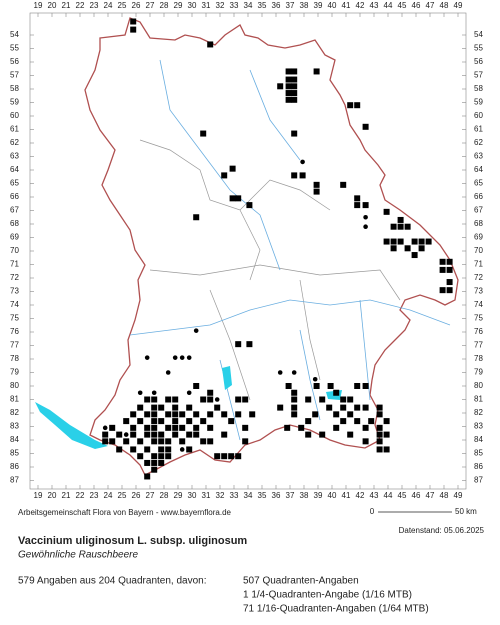 The image size is (500, 625). Describe the element at coordinates (94, 495) in the screenshot. I see `column-label: 23` at that location.